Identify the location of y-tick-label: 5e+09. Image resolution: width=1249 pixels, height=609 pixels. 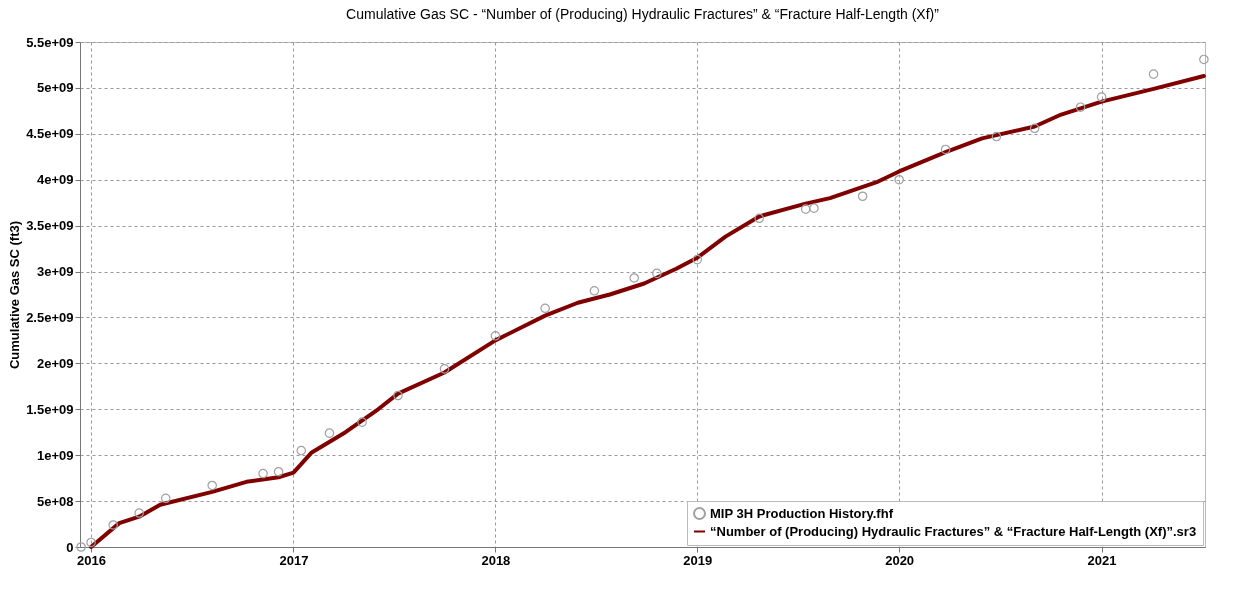
(55, 88).